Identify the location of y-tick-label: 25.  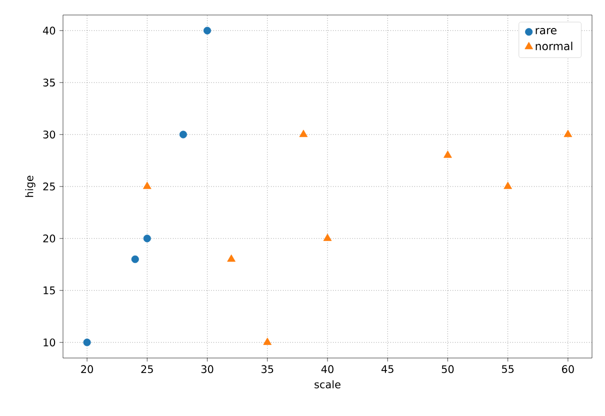
(49, 186).